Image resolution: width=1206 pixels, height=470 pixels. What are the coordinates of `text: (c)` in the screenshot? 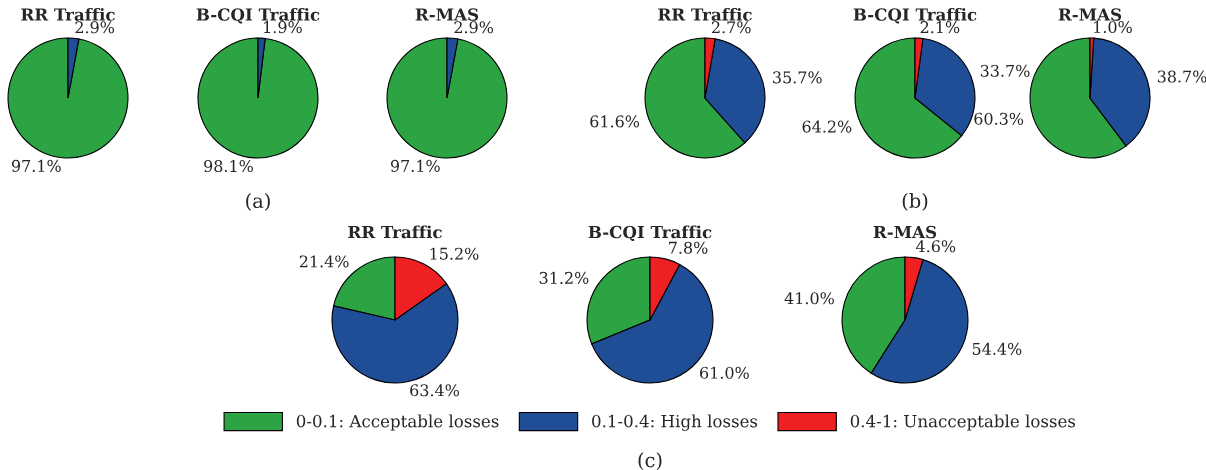 It's located at (650, 461).